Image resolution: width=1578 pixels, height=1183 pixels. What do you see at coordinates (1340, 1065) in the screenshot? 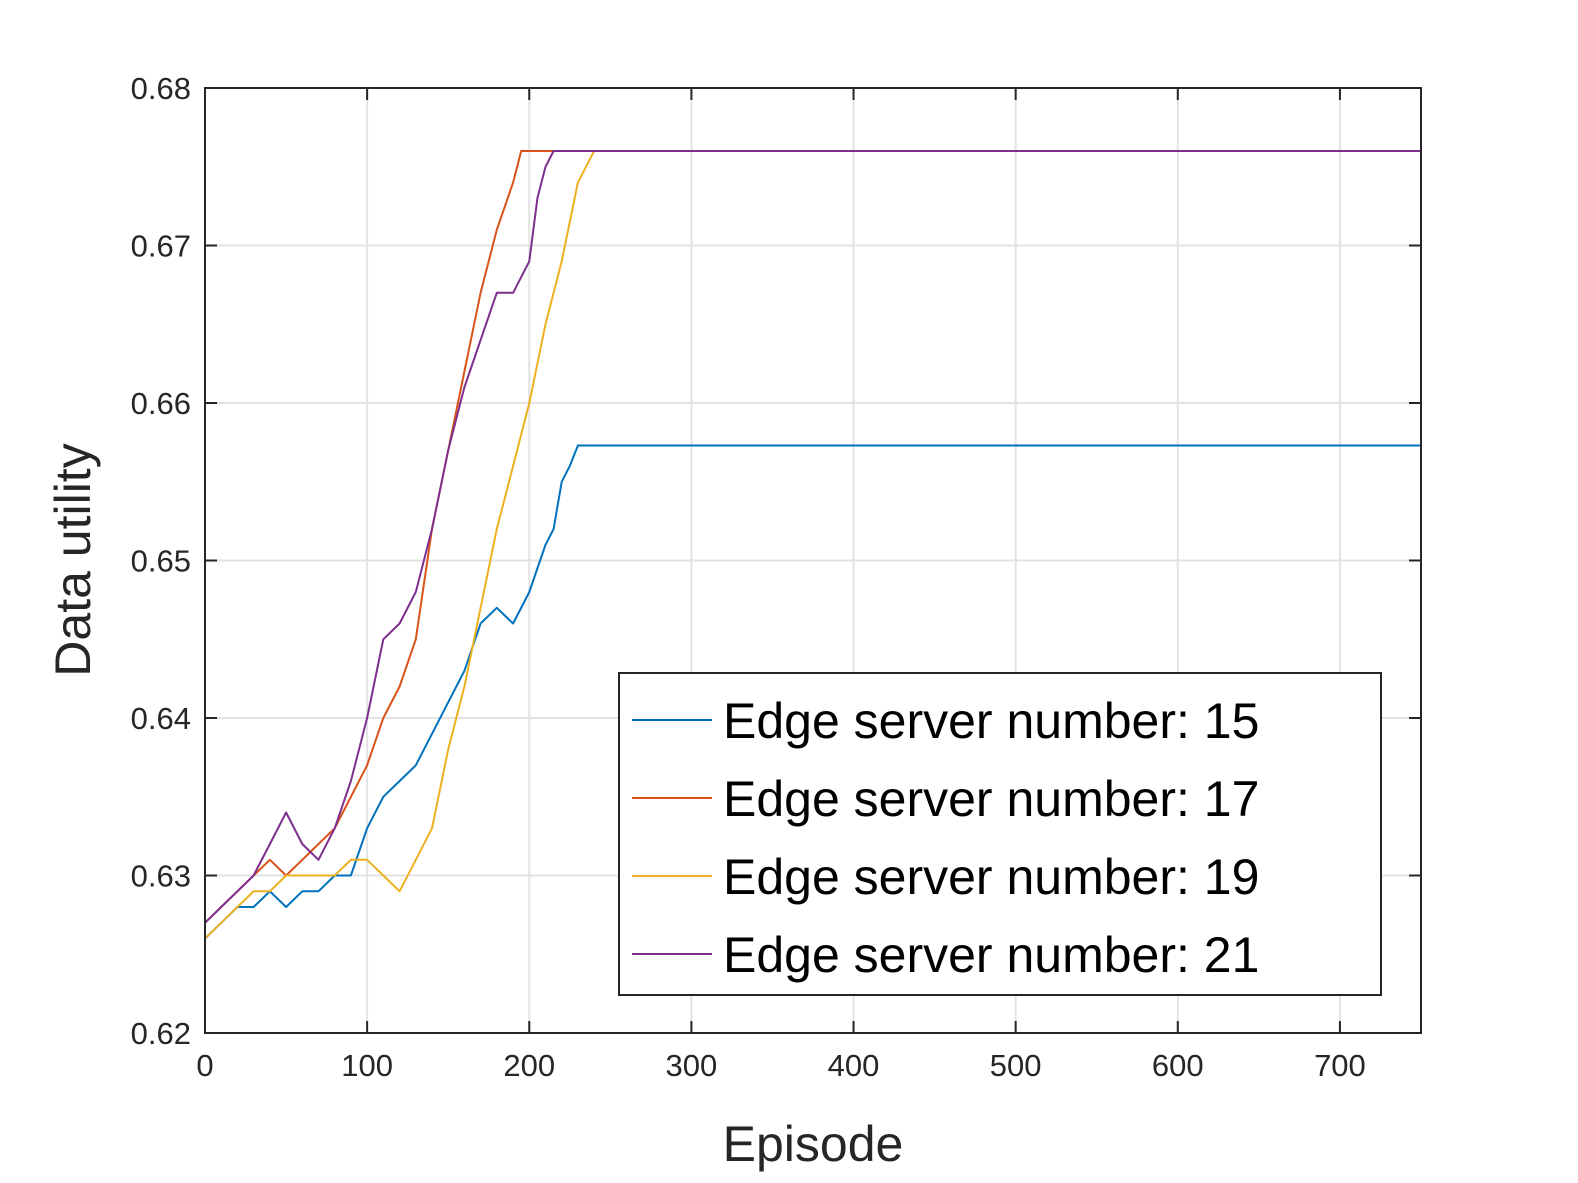
I see `x-tick-label: 700` at bounding box center [1340, 1065].